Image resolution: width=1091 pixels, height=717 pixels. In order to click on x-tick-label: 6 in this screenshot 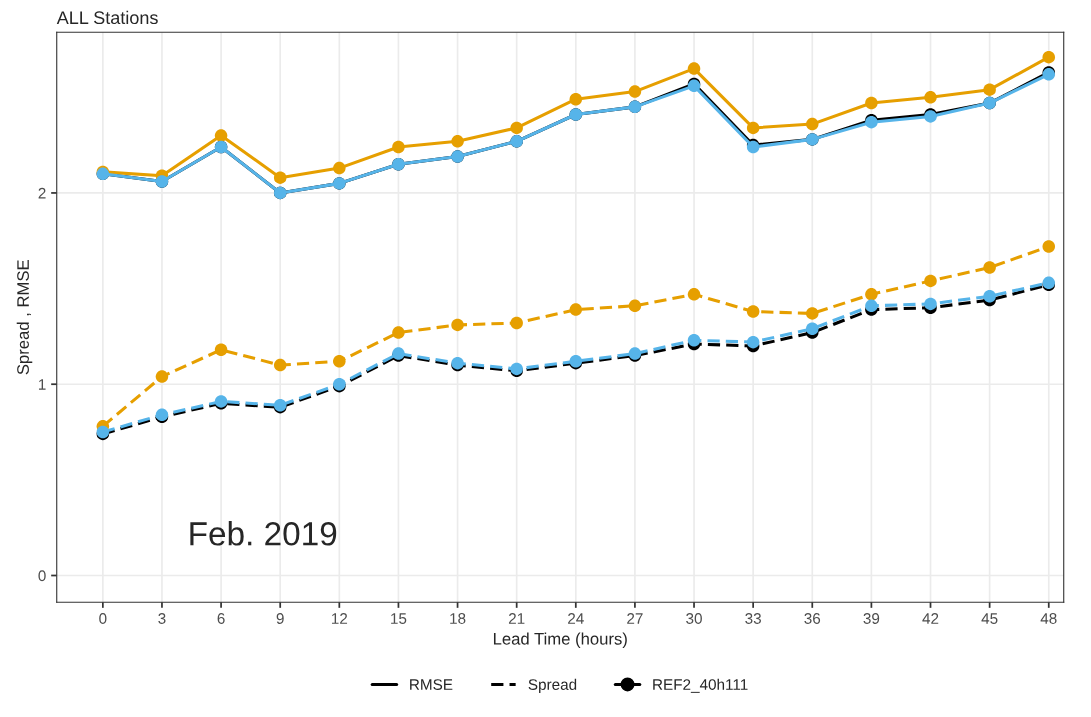, I will do `click(221, 618)`.